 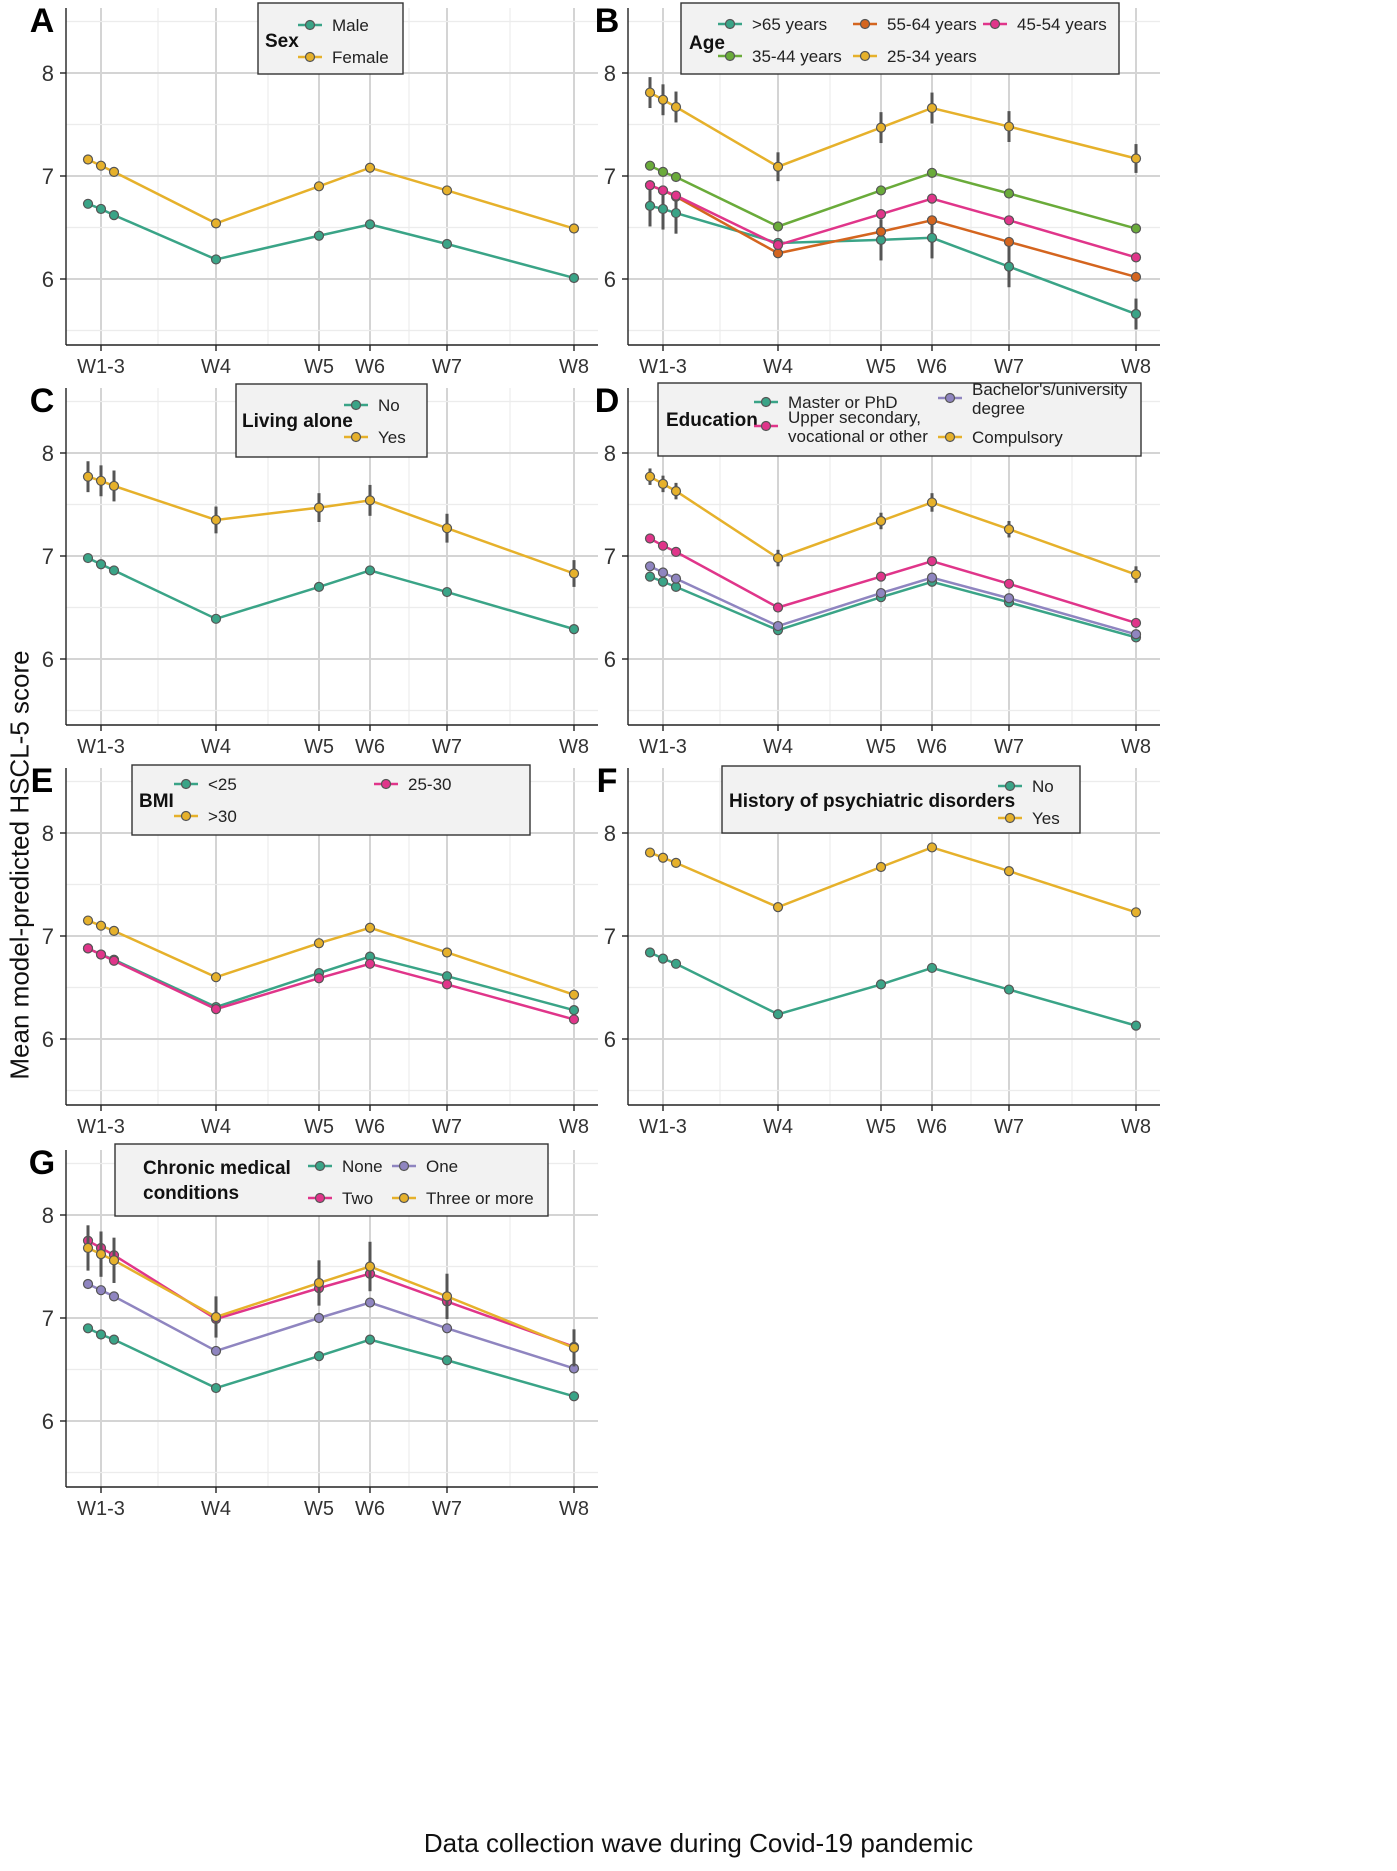 I want to click on legend-item: Male, so click(x=333, y=25).